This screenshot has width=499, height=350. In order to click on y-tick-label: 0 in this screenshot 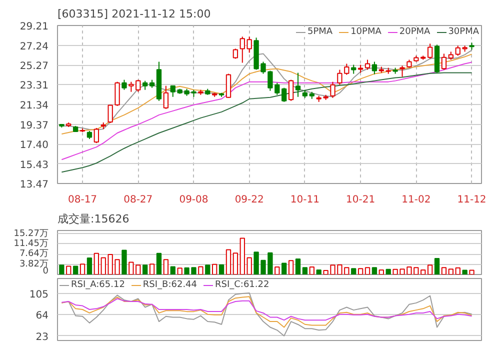, I will do `click(45, 271)`.